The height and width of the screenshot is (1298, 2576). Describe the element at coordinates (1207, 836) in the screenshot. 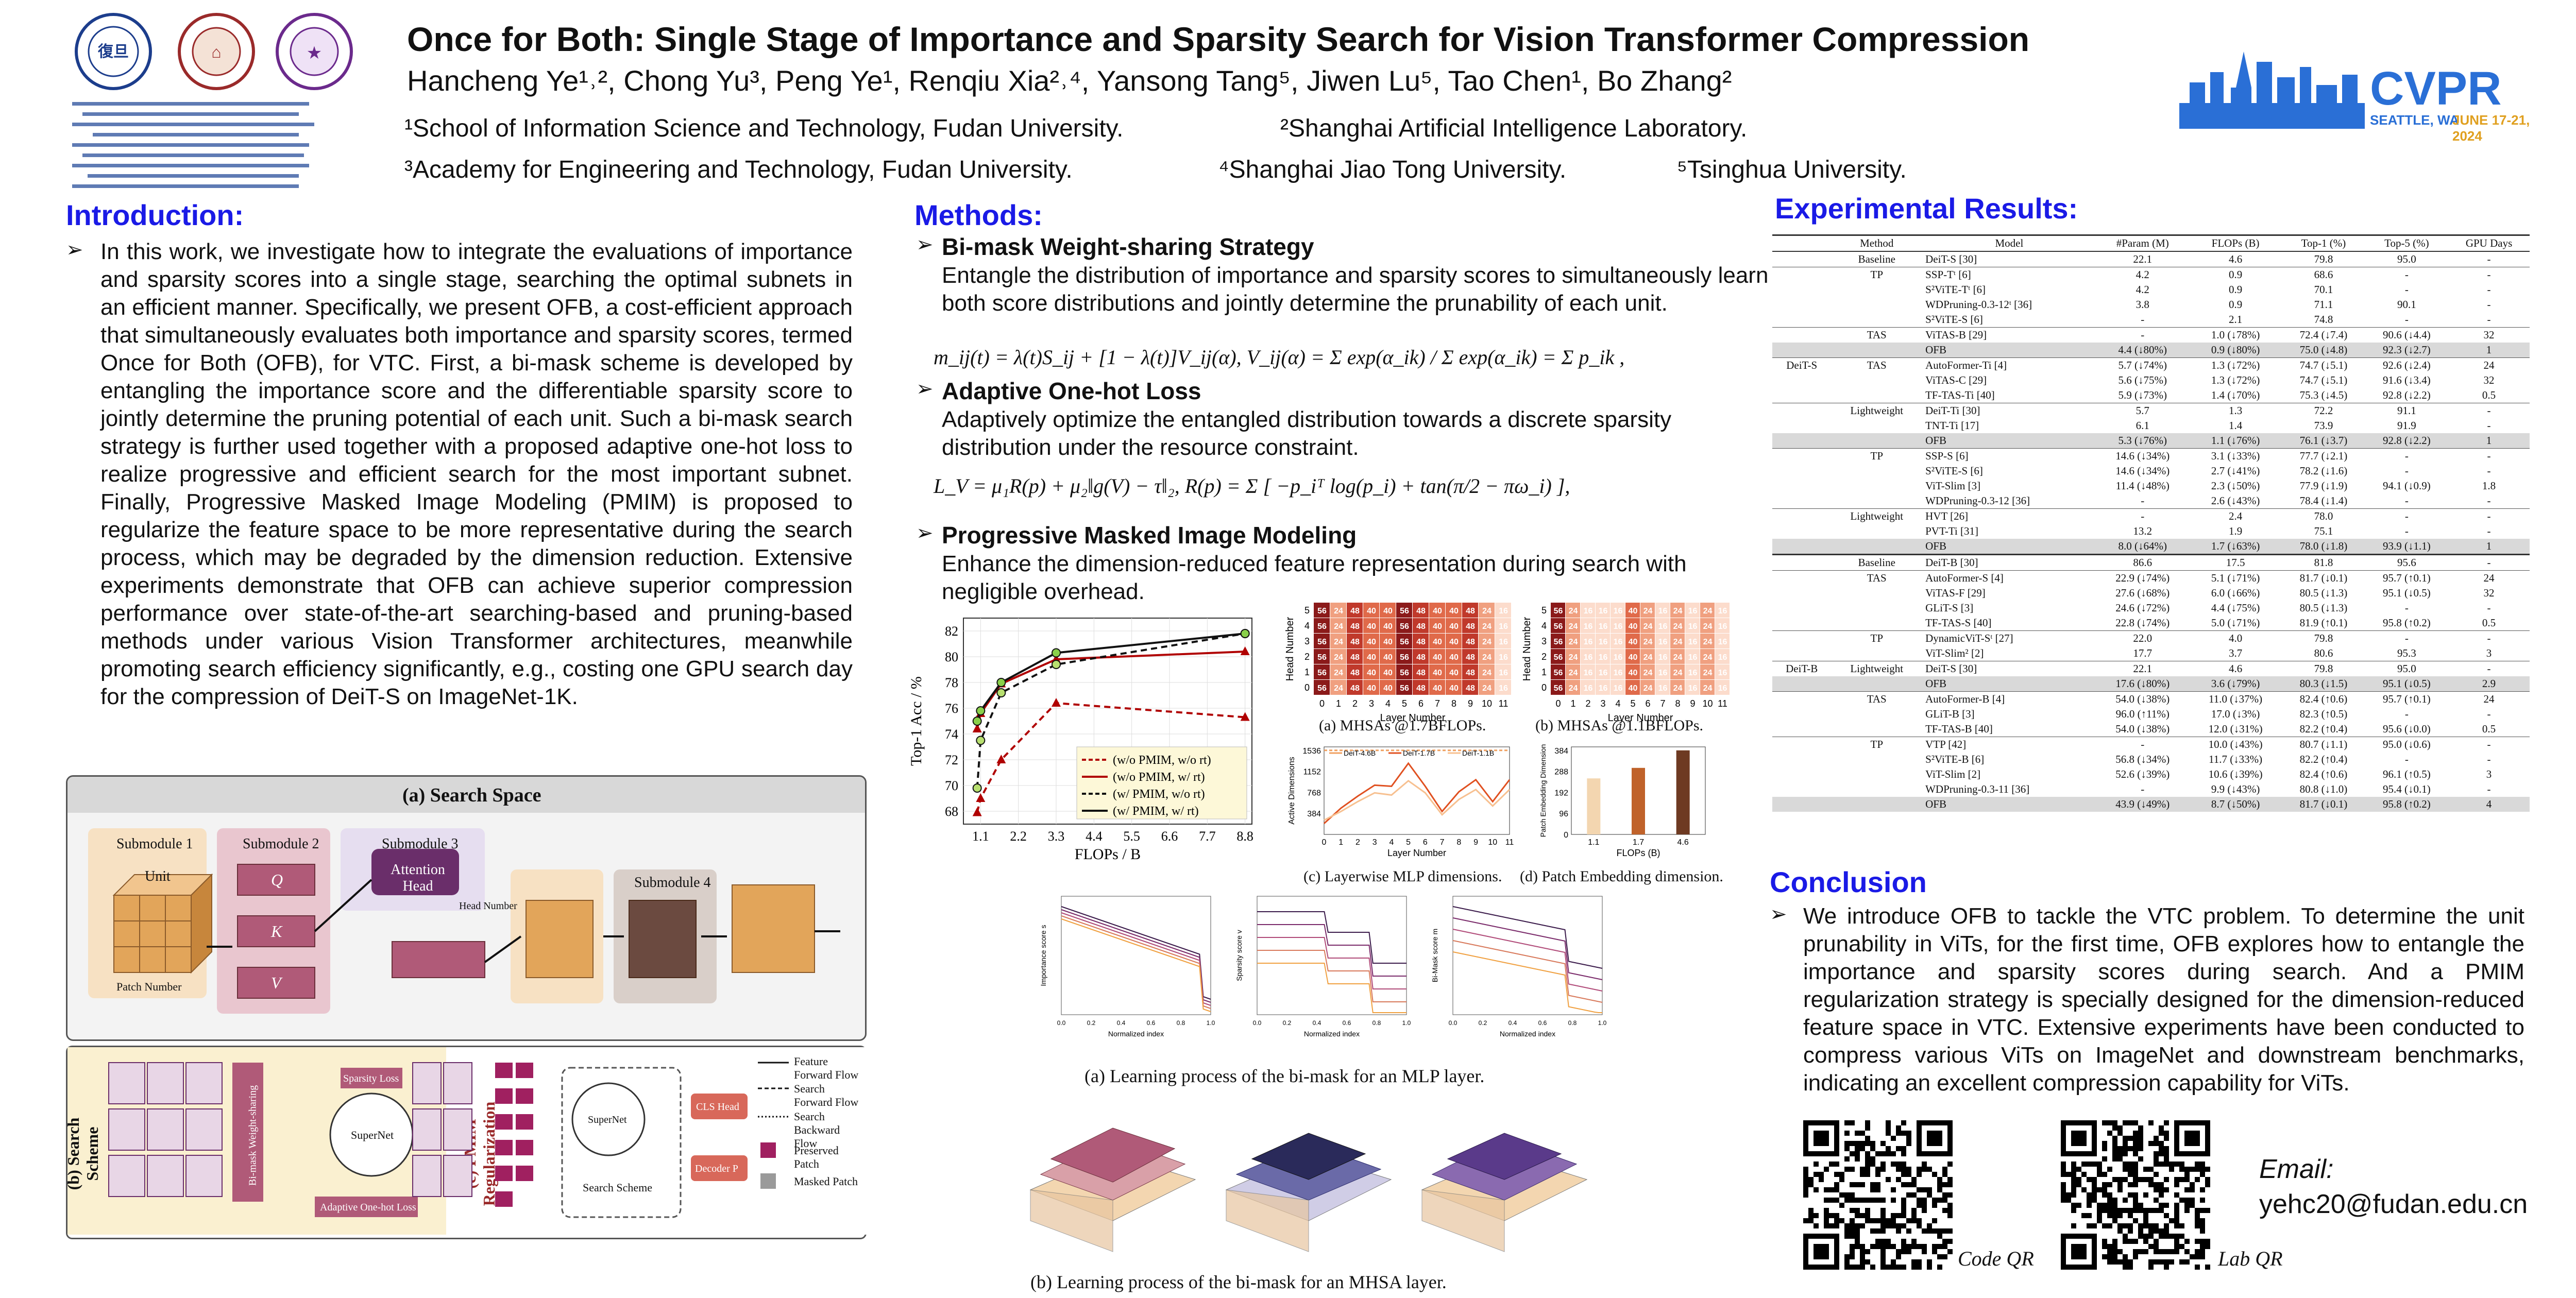

I see `x-tick-label: 7.7` at that location.